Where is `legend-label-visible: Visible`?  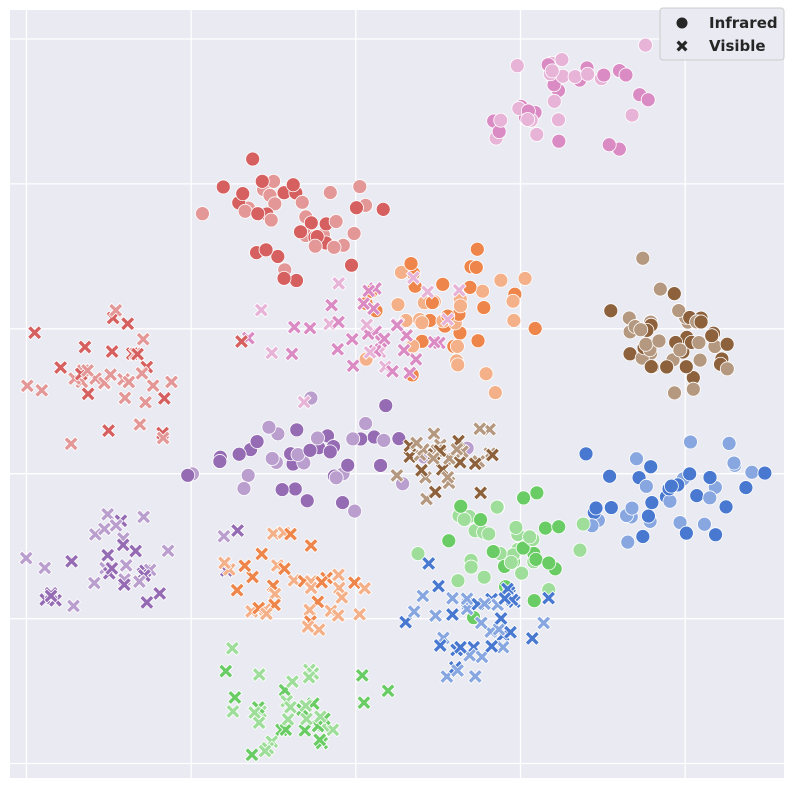
legend-label-visible: Visible is located at coordinates (737, 46).